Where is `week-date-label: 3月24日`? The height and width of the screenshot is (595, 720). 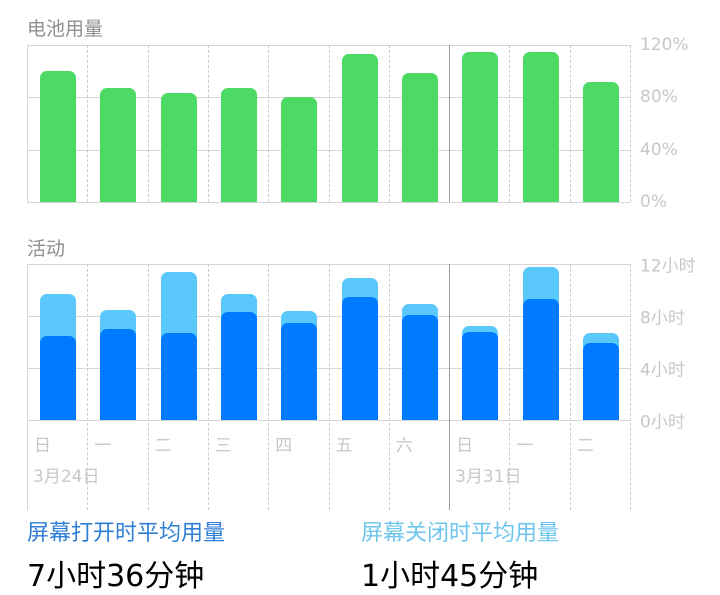
week-date-label: 3月24日 is located at coordinates (66, 477).